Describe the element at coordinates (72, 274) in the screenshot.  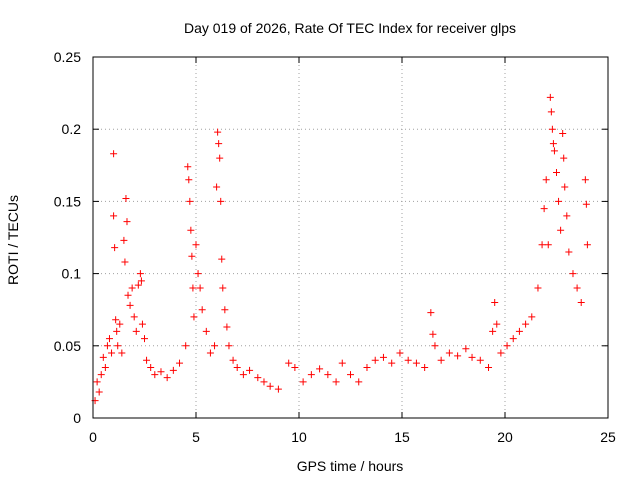
I see `y-tick-label: 0.1` at that location.